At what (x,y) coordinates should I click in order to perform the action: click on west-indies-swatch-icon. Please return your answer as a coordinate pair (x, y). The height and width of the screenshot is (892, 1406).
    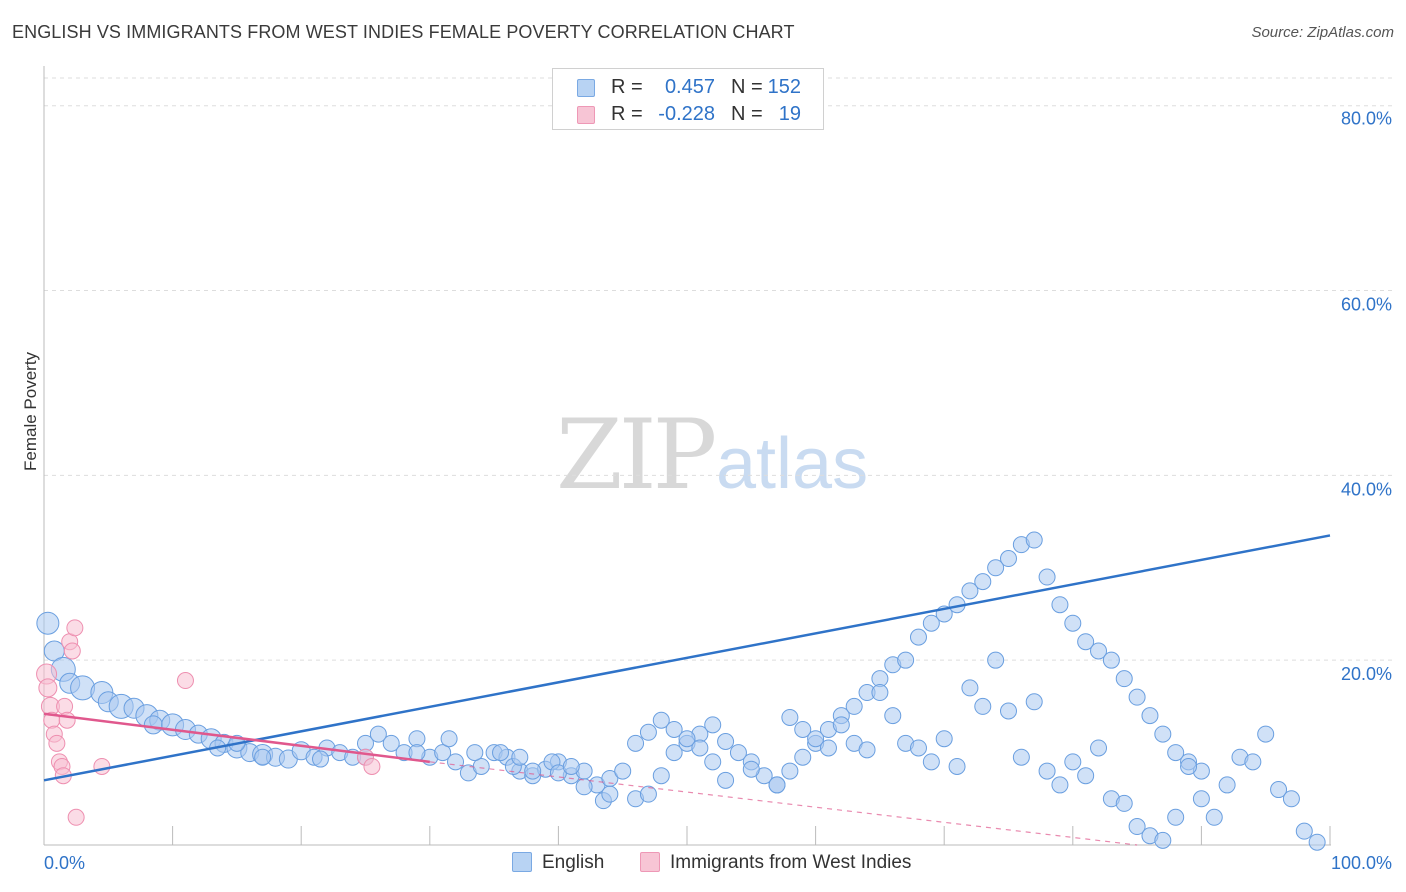
    Looking at the image, I should click on (650, 862).